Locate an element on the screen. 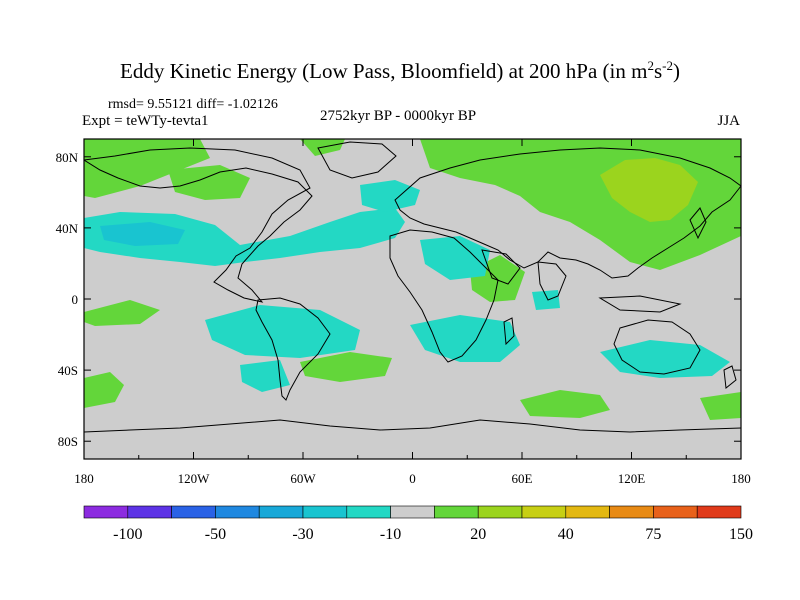 The image size is (800, 600). coast-new-zealand is located at coordinates (730, 377).